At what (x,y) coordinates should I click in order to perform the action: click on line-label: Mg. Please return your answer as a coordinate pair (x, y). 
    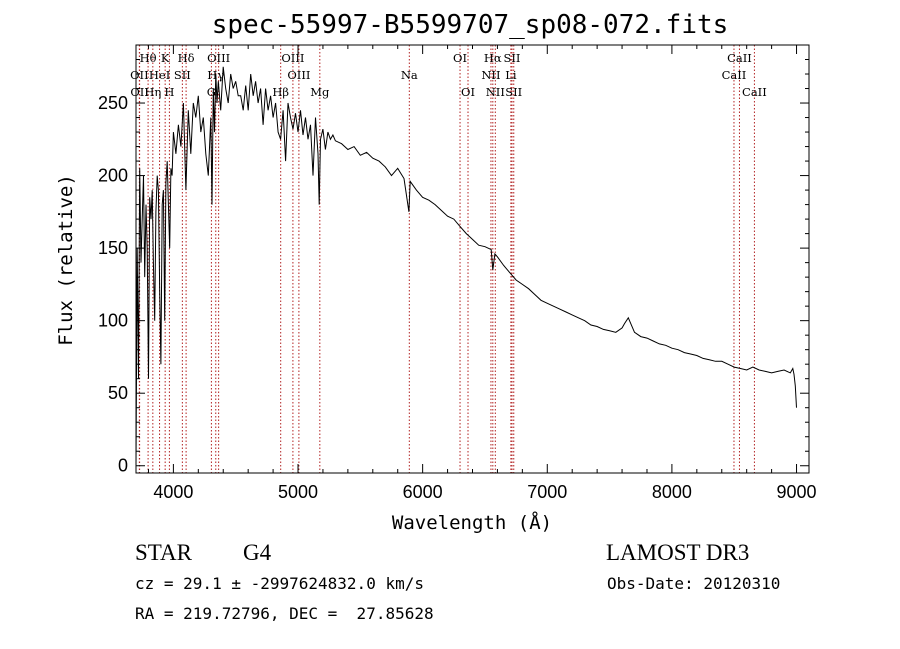
    Looking at the image, I should click on (320, 92).